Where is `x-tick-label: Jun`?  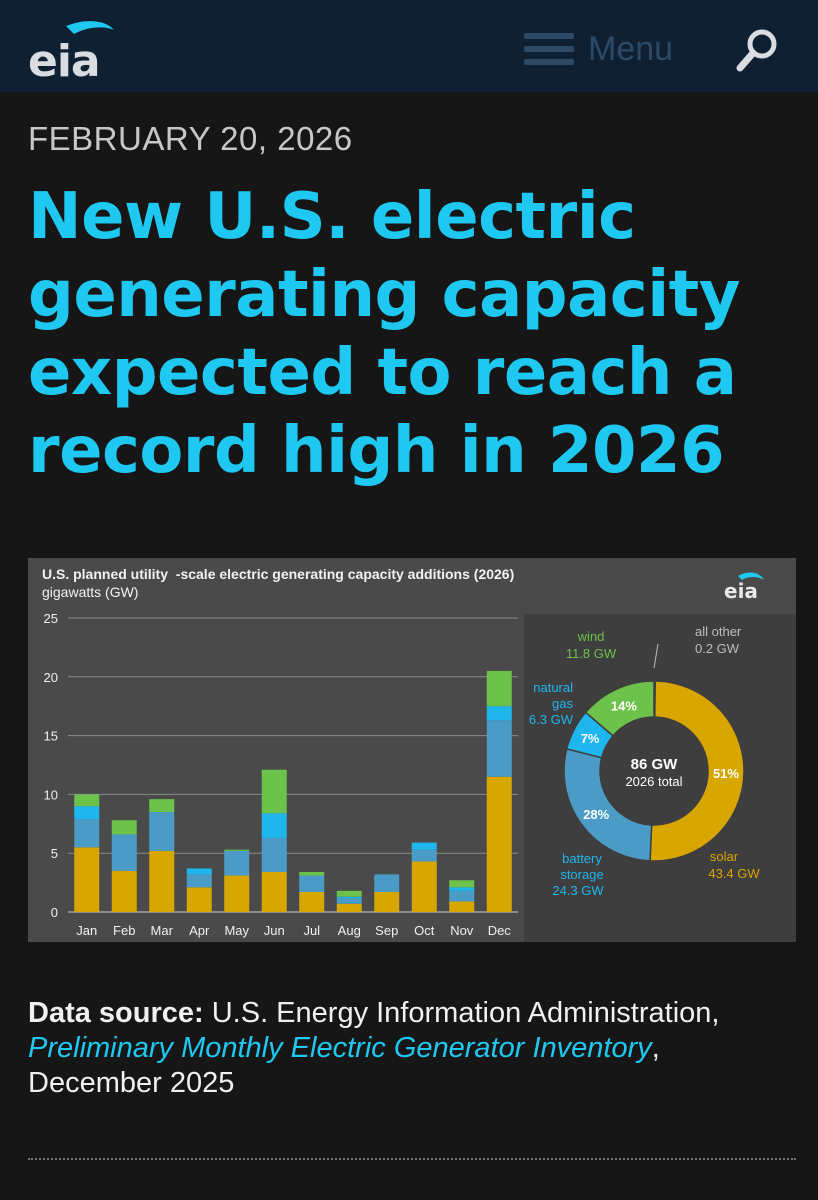 x-tick-label: Jun is located at coordinates (274, 930).